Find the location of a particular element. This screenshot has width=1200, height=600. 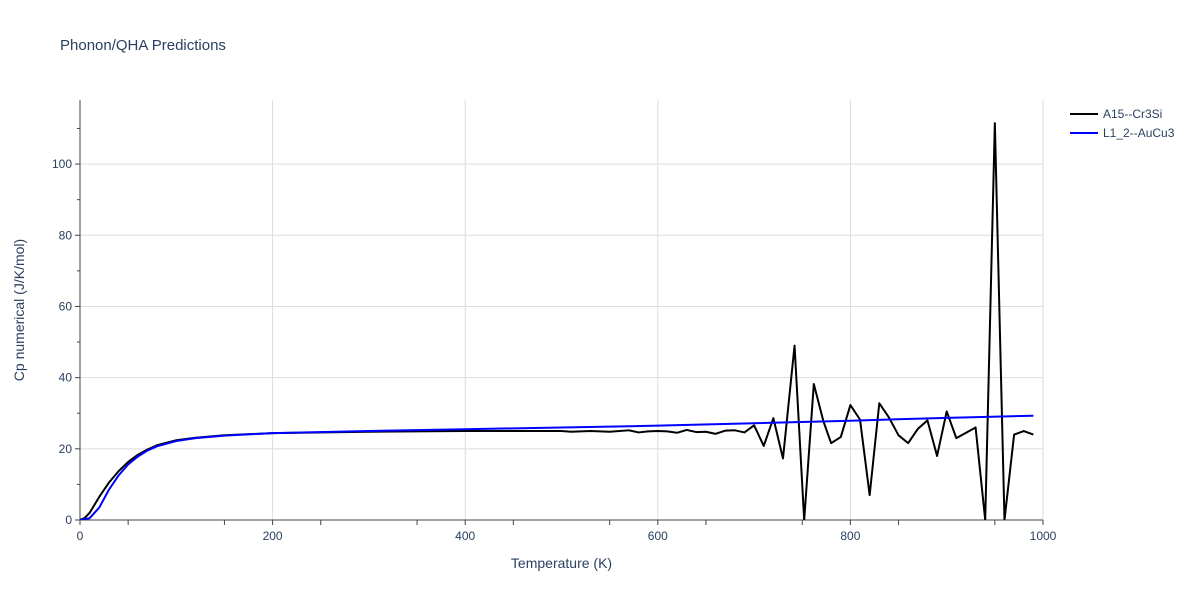

chart-title: Phonon/QHA Predictions is located at coordinates (143, 45).